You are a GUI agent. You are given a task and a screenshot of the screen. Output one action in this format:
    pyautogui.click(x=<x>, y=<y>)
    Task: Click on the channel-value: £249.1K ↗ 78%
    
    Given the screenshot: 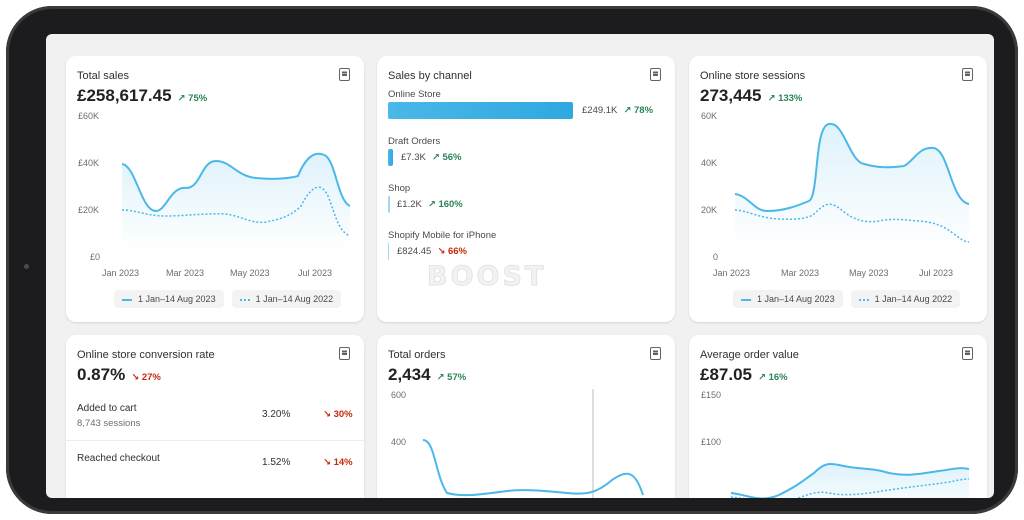 What is the action you would take?
    pyautogui.click(x=618, y=110)
    